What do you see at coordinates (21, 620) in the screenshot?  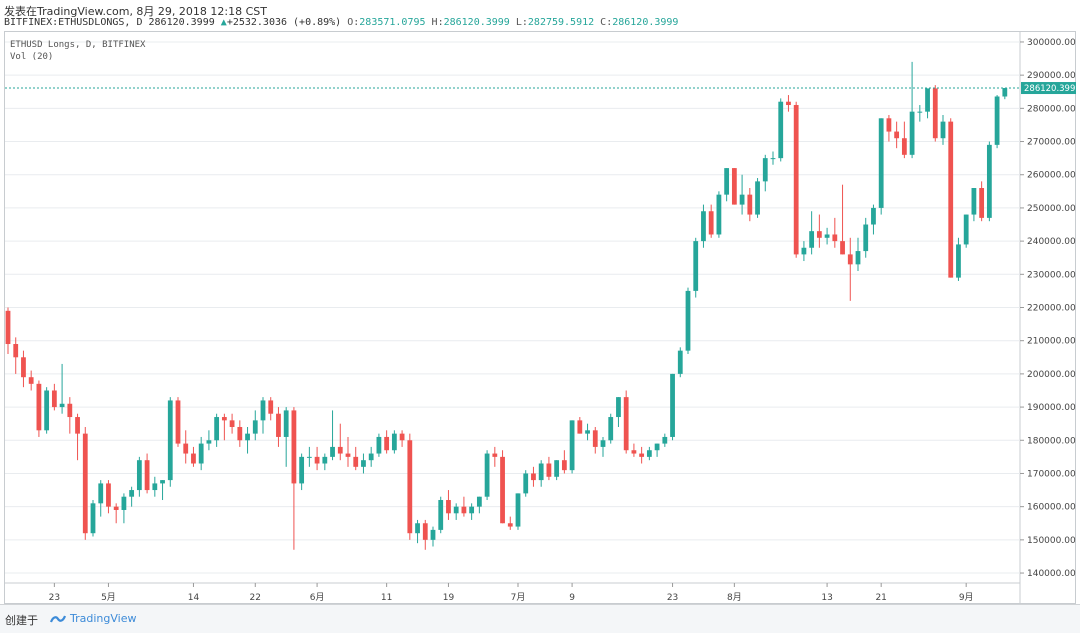 I see `created-with-label: 创建于` at bounding box center [21, 620].